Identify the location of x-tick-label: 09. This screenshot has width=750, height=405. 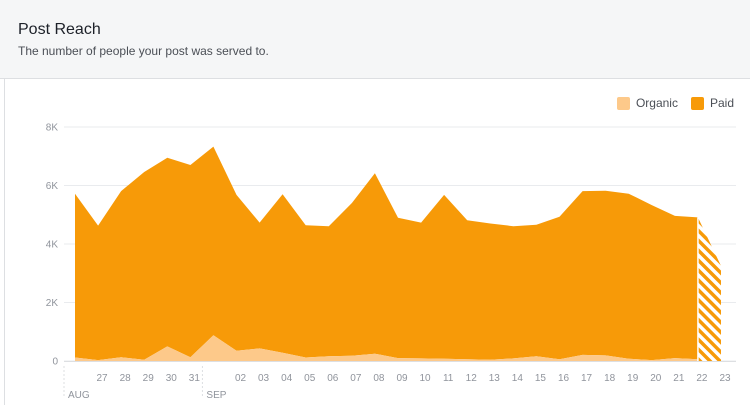
(402, 378).